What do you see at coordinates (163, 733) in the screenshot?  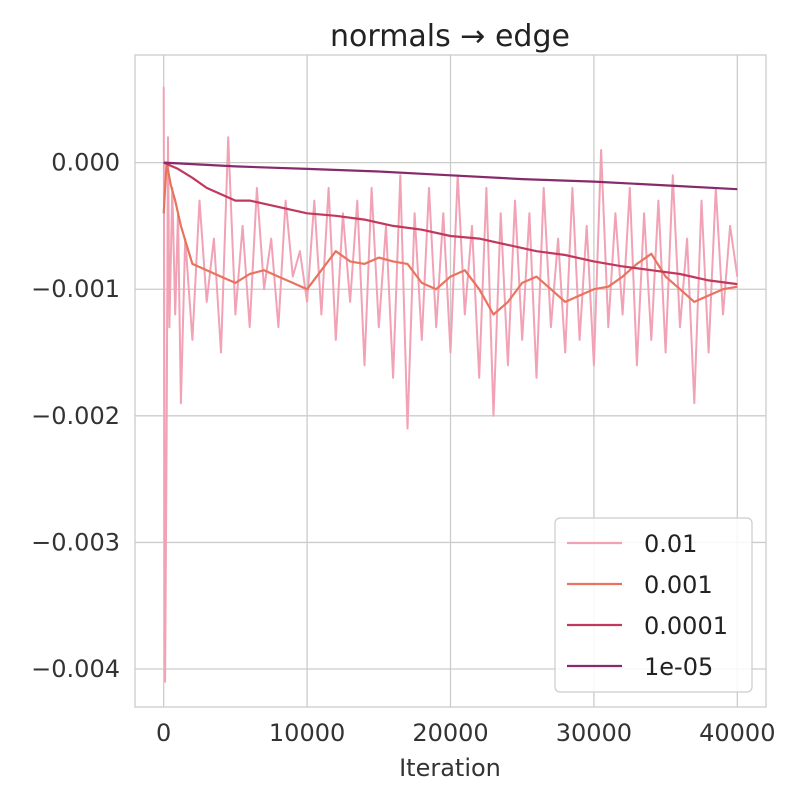 I see `x-tick-label: 0` at bounding box center [163, 733].